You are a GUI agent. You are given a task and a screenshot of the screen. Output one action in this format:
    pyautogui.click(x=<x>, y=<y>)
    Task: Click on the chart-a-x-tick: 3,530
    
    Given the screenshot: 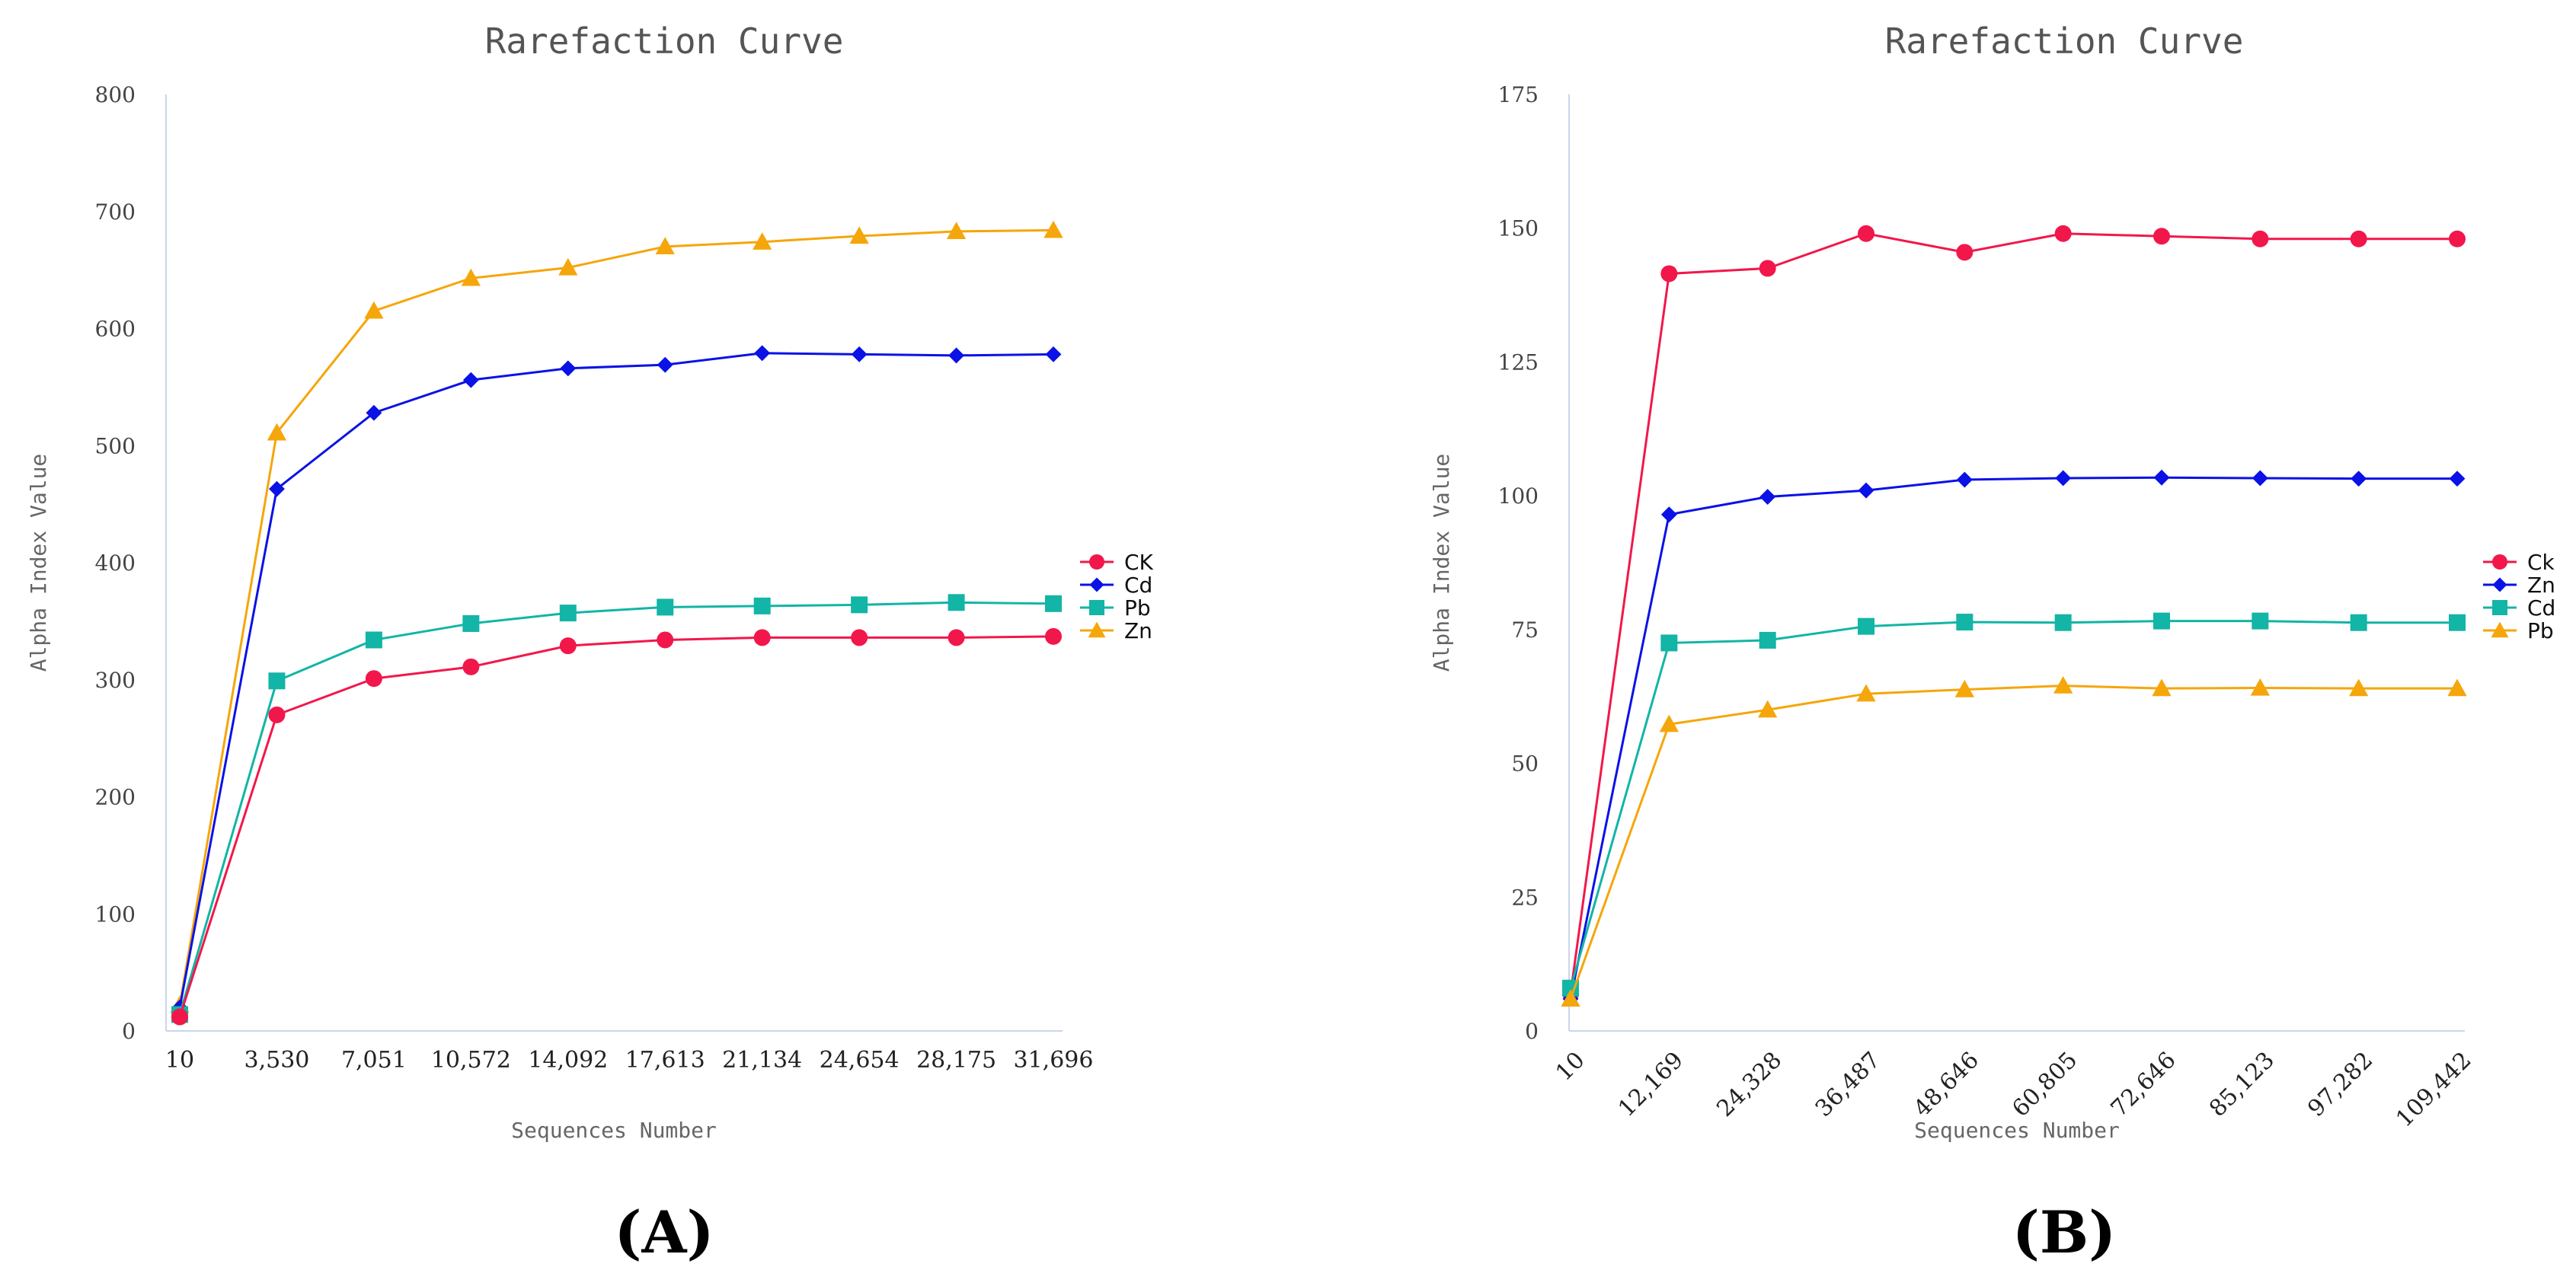 What is the action you would take?
    pyautogui.click(x=276, y=1060)
    